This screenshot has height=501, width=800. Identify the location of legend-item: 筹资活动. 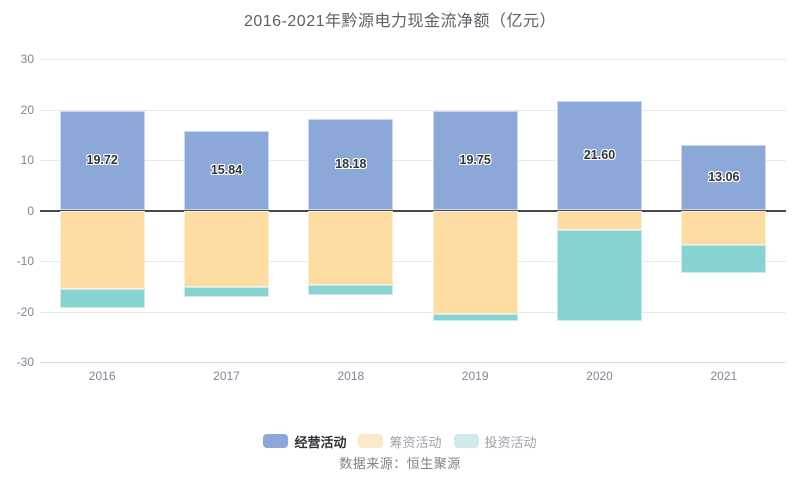
(400, 441).